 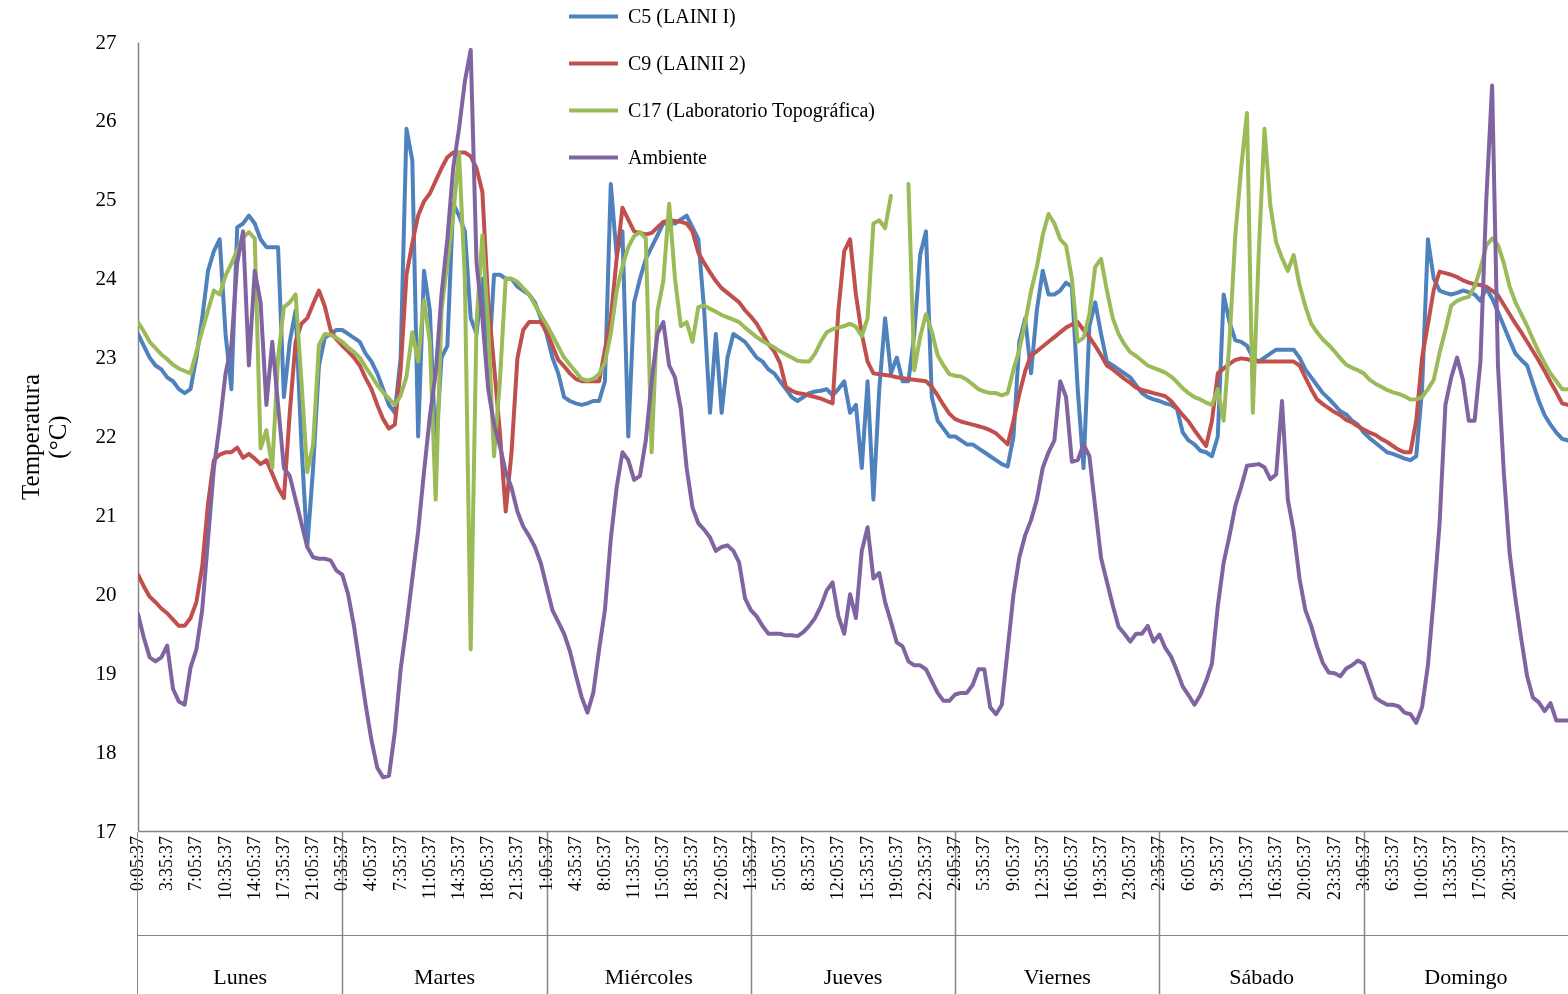 What do you see at coordinates (516, 868) in the screenshot?
I see `x-tick-label: 21:35:37` at bounding box center [516, 868].